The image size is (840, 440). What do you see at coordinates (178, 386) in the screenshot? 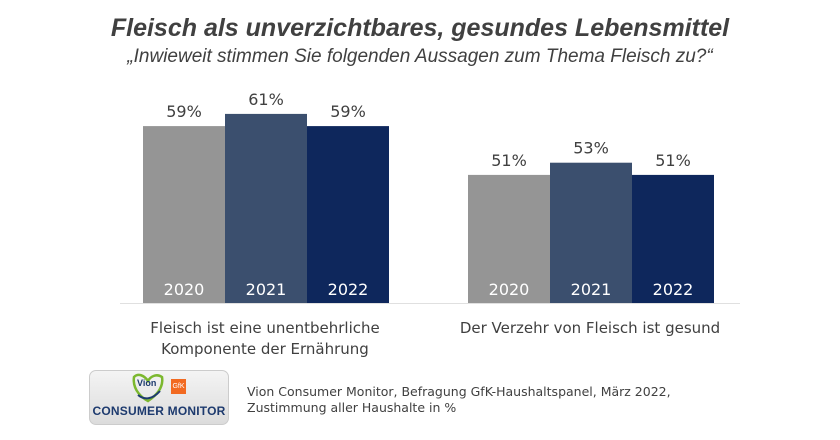
I see `gfk-logo: GfK` at bounding box center [178, 386].